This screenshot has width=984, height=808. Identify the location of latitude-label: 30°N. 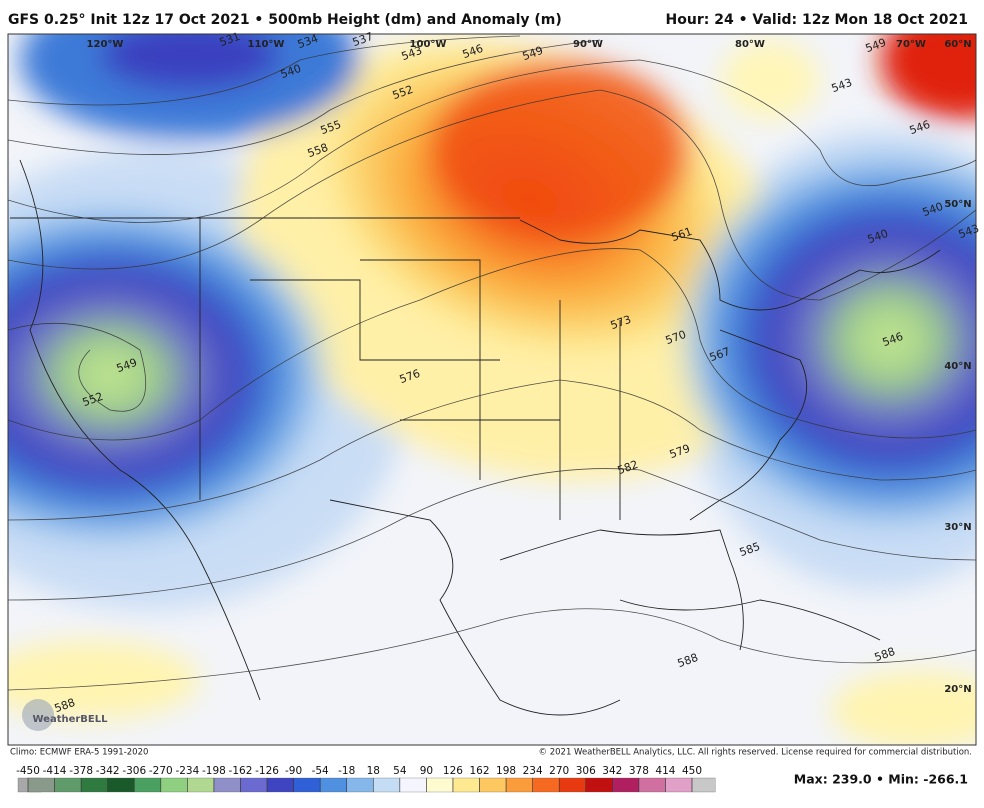
(957, 527).